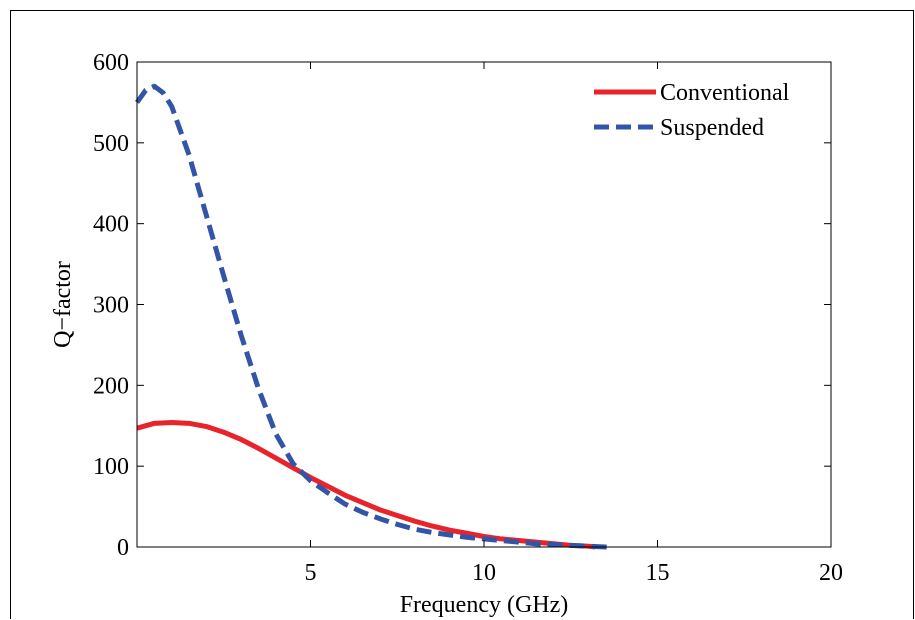 The image size is (915, 620). I want to click on y-tick-label: 500, so click(111, 144).